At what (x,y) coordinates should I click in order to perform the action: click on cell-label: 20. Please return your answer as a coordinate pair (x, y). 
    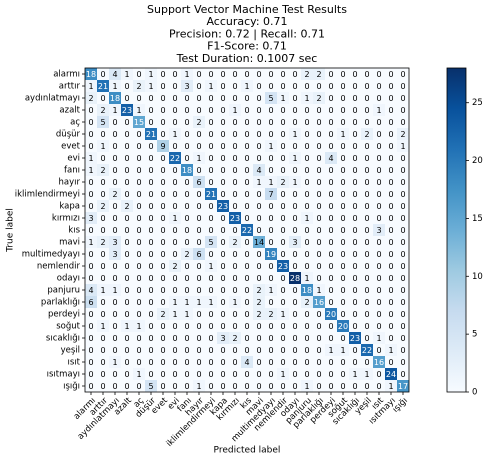
    Looking at the image, I should click on (331, 314).